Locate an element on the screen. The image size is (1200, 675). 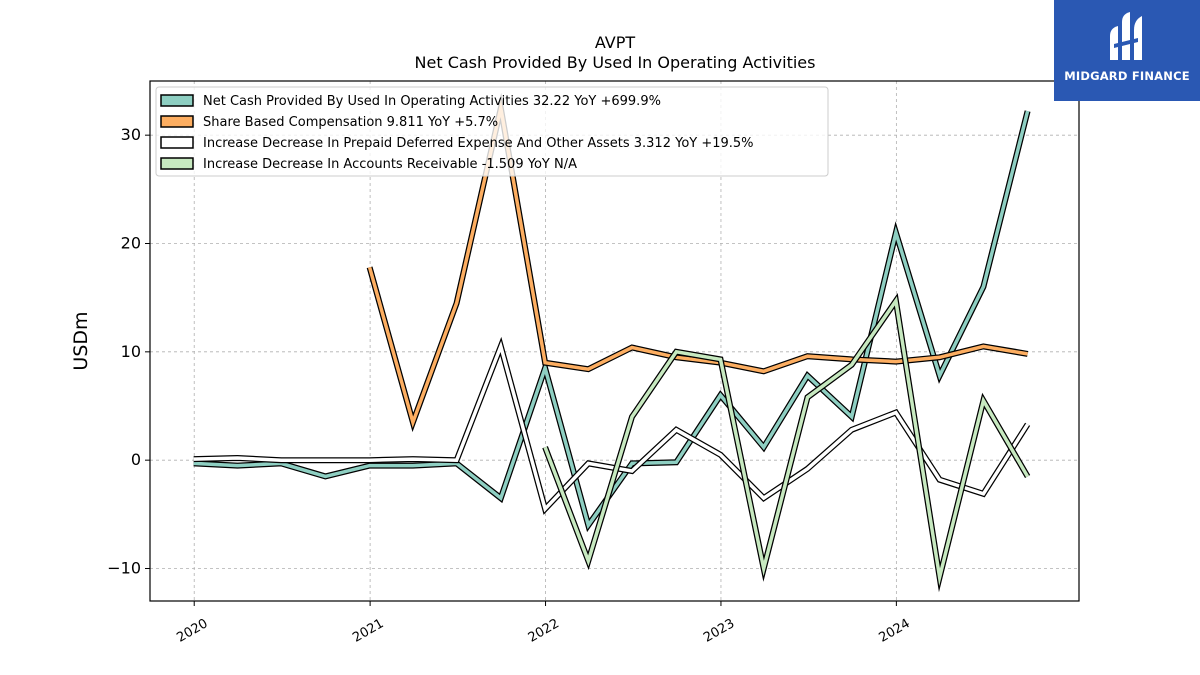
legend-box is located at coordinates (492, 131).